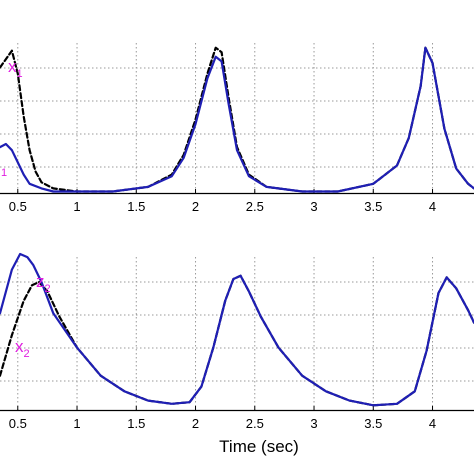 Image resolution: width=474 pixels, height=474 pixels. Describe the element at coordinates (4, 173) in the screenshot. I see `annotation-z1-subscript: 1` at that location.